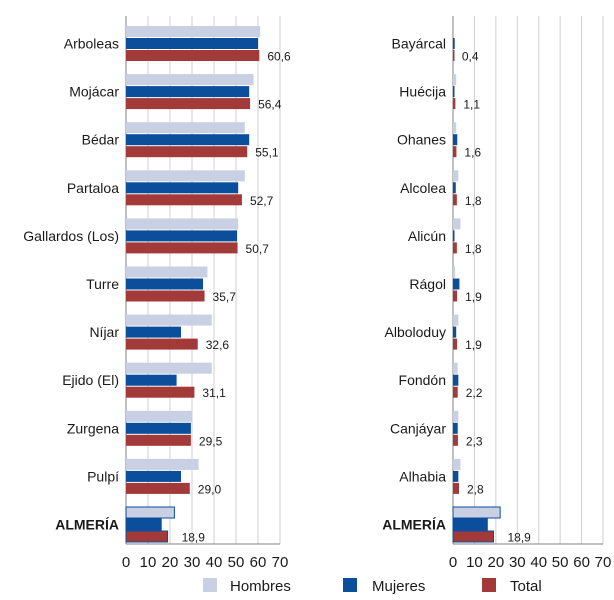 Image resolution: width=614 pixels, height=600 pixels. What do you see at coordinates (517, 562) in the screenshot?
I see `right-x-tick-label: 30` at bounding box center [517, 562].